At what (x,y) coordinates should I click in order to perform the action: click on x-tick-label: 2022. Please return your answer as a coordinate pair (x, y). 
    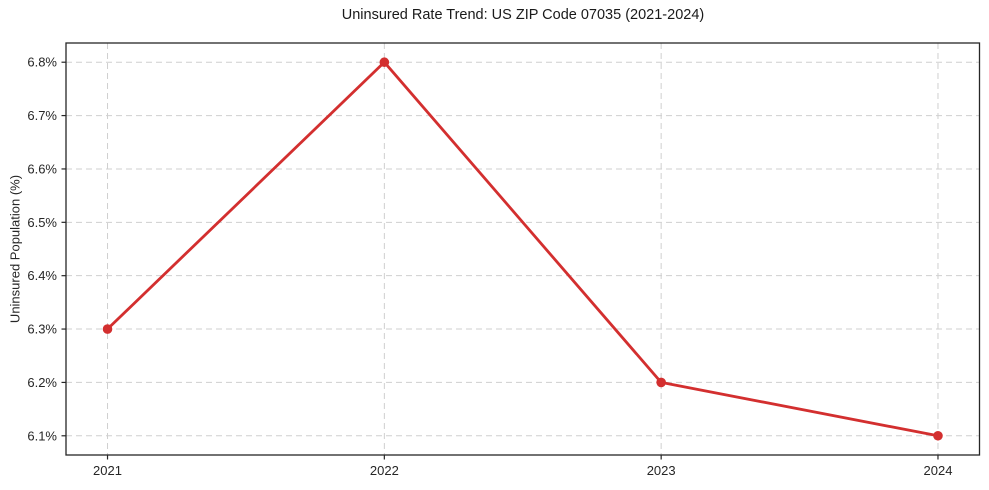
    Looking at the image, I should click on (384, 470).